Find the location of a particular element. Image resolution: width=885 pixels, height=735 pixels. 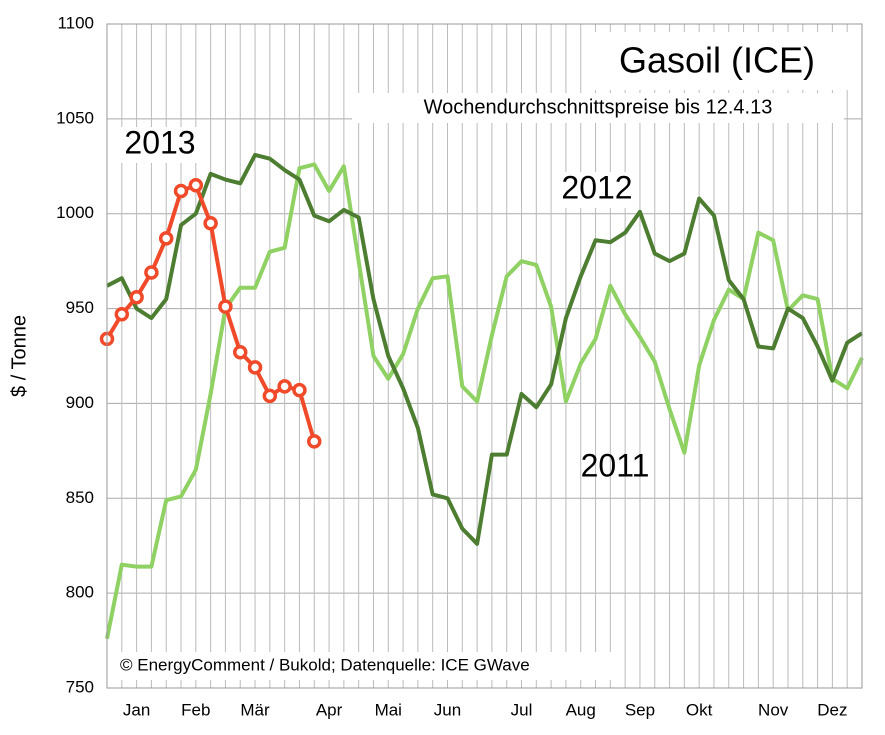

y-tick-label: 750 is located at coordinates (80, 686).